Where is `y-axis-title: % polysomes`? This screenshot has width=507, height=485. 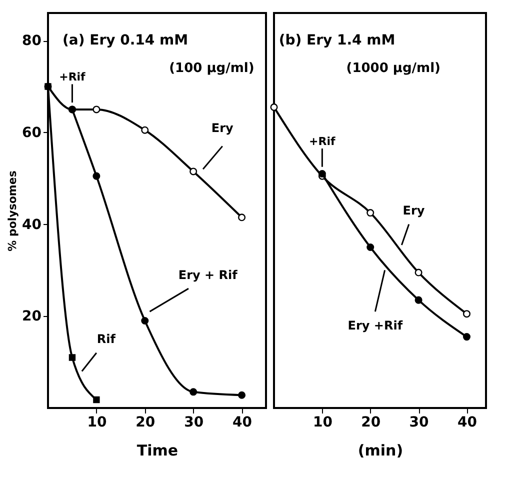
y-axis-title: % polysomes is located at coordinates (13, 211).